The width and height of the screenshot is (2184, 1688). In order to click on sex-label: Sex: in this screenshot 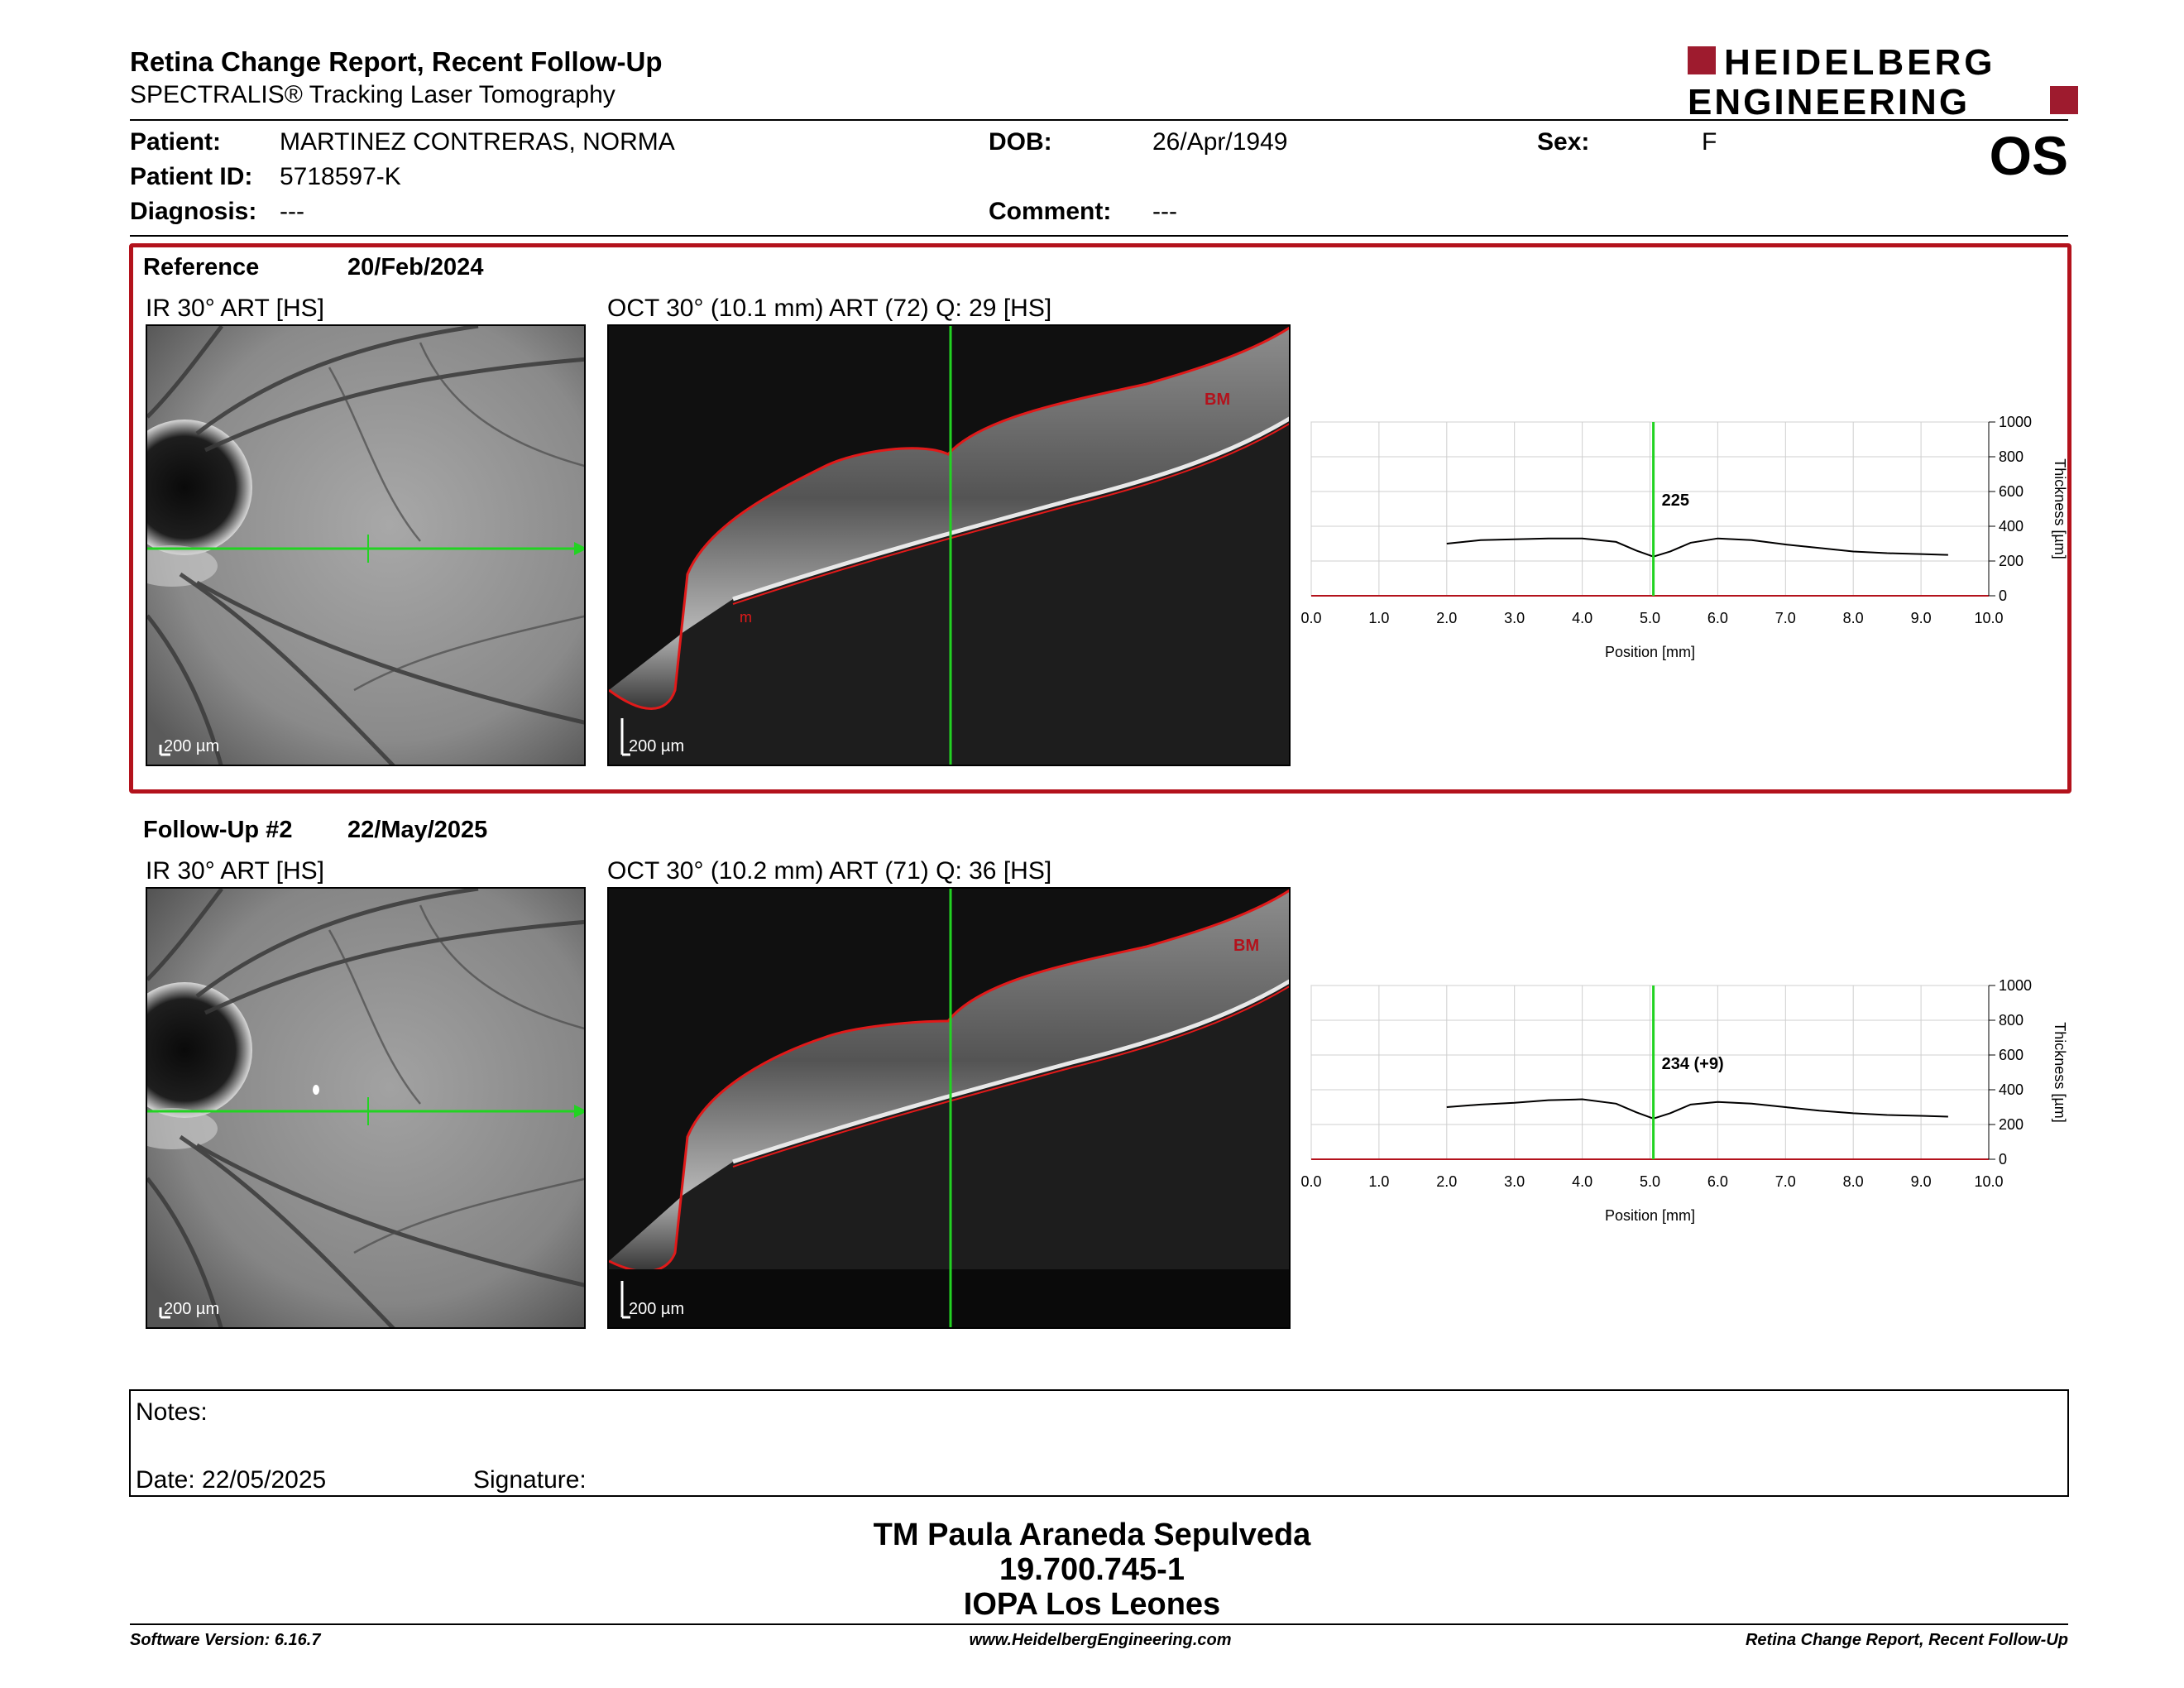, I will do `click(1563, 142)`.